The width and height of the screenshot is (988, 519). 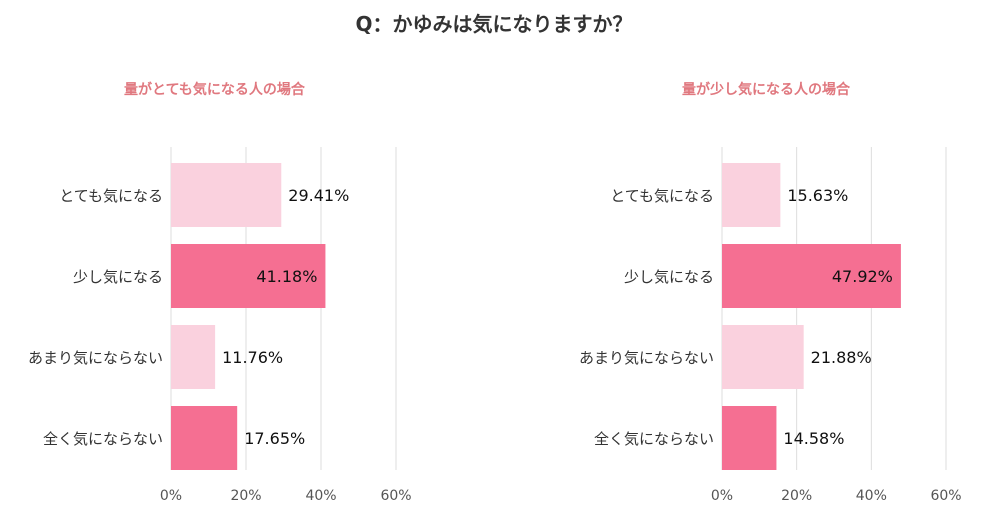 I want to click on right-x-tick-label: 20%, so click(x=796, y=496).